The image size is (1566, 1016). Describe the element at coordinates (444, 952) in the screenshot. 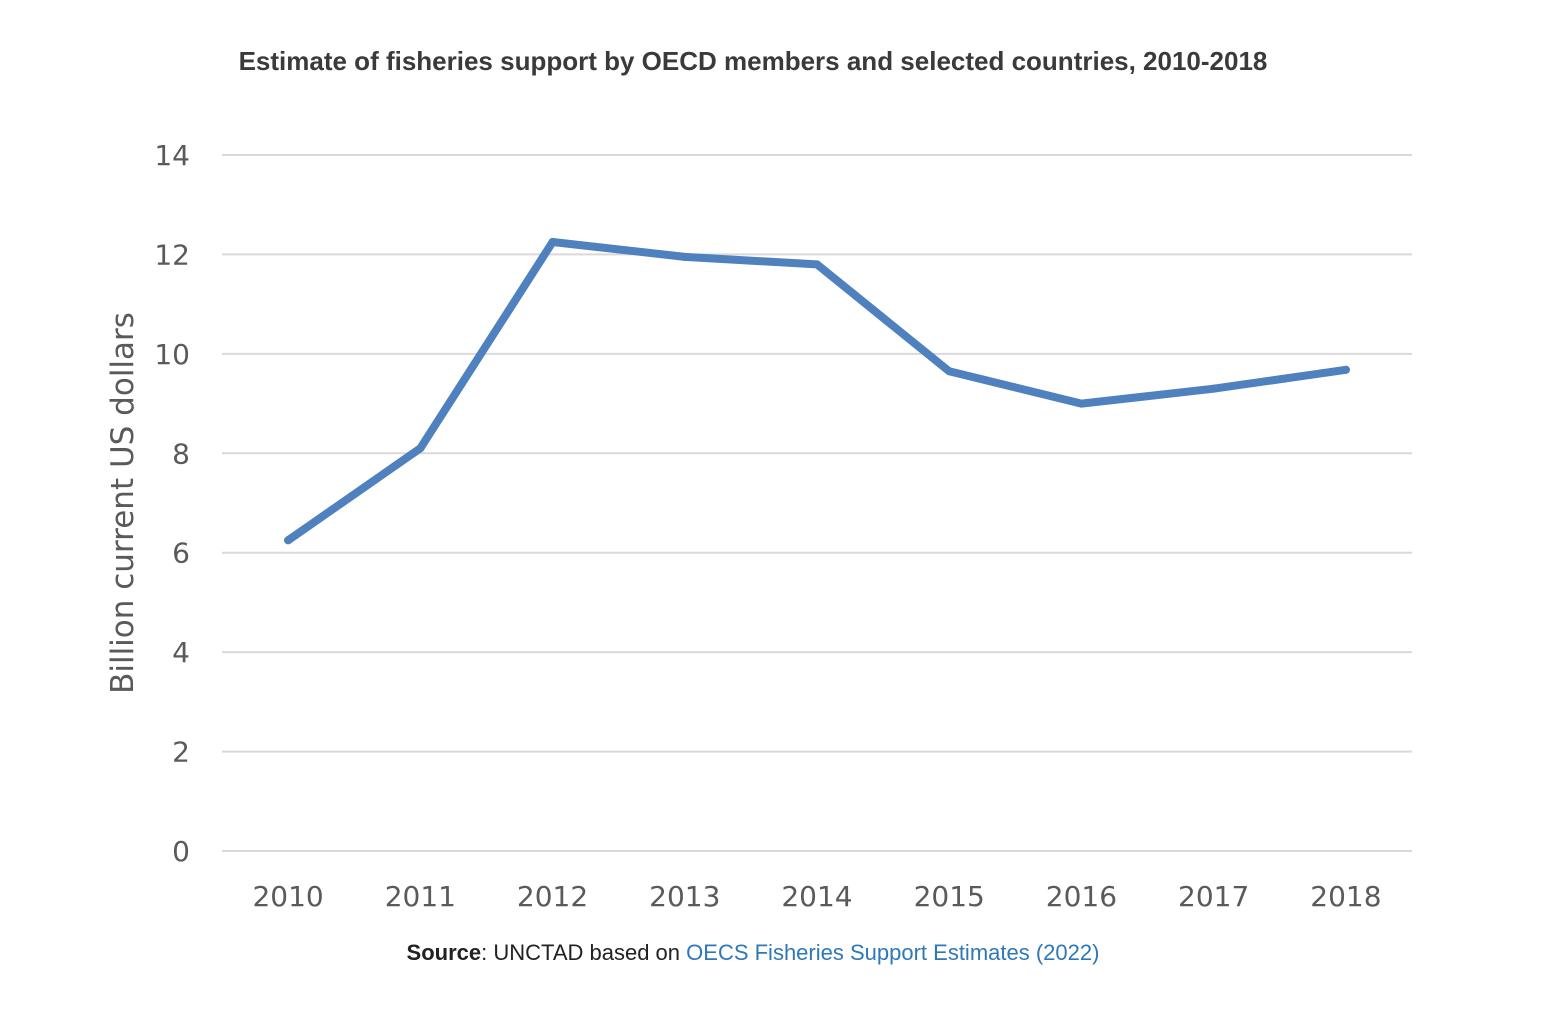

I see `source-label: Source` at that location.